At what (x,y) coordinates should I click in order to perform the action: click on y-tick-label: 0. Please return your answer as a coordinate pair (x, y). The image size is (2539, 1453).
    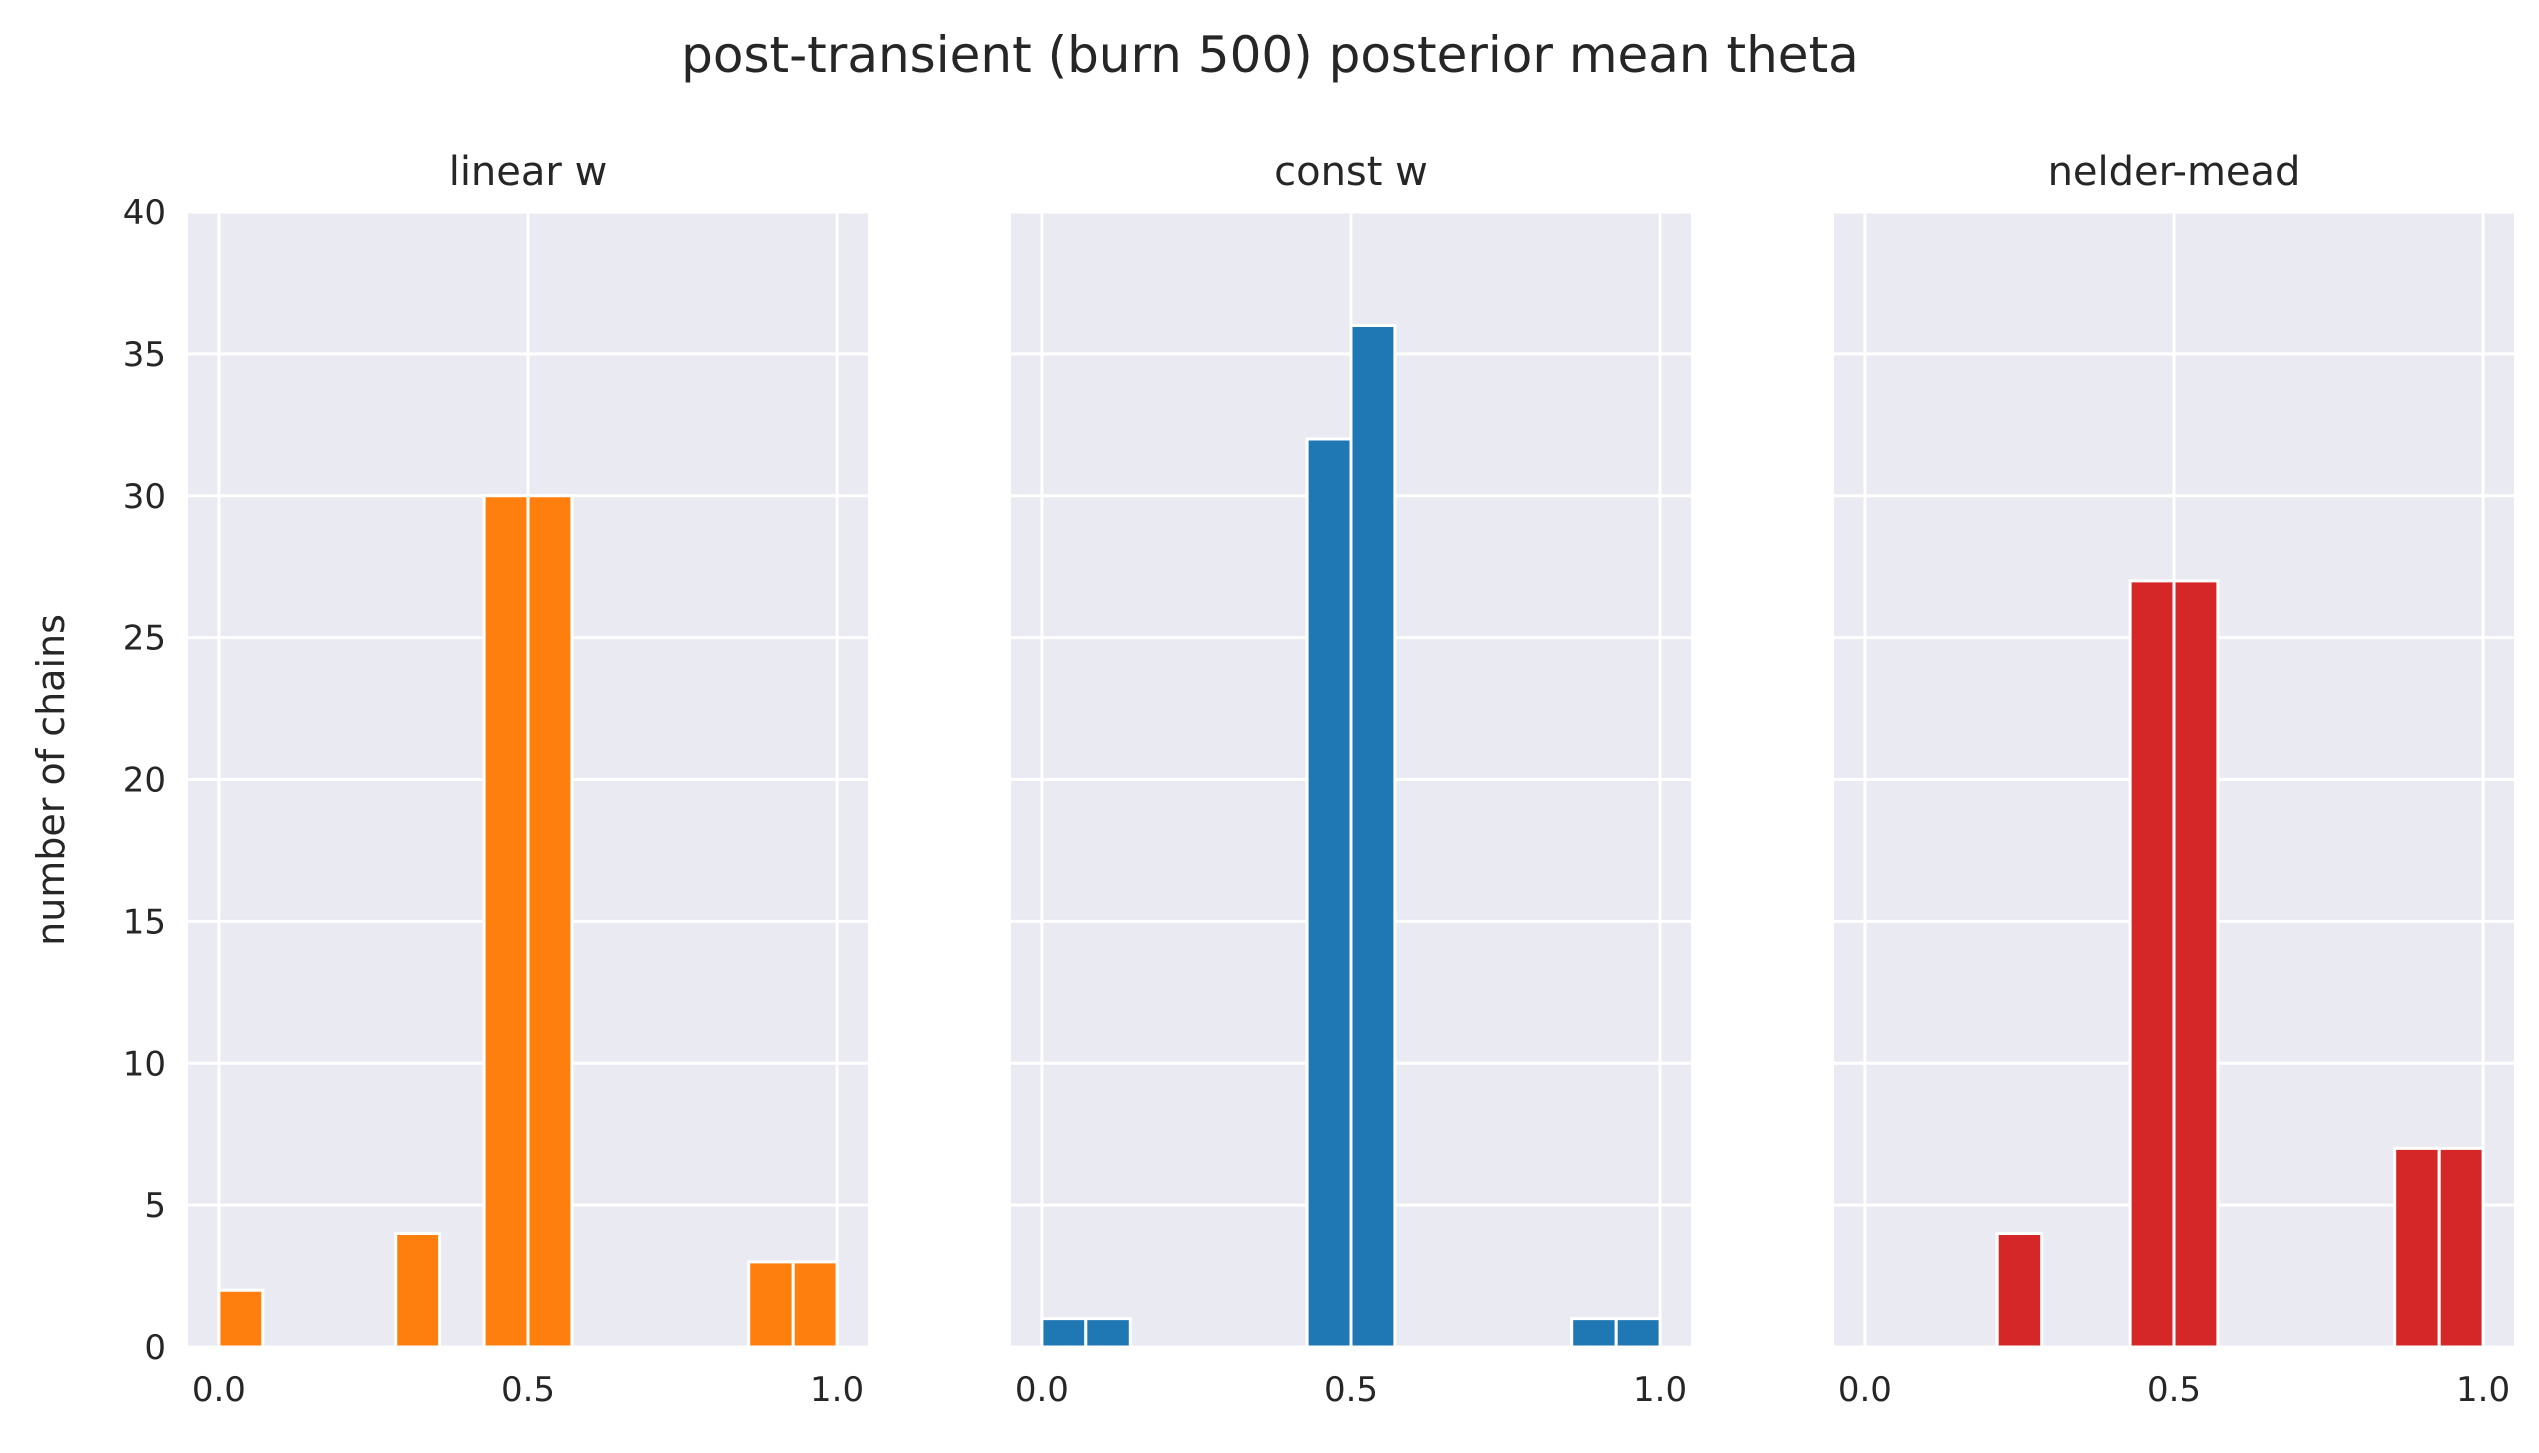
    Looking at the image, I should click on (155, 1348).